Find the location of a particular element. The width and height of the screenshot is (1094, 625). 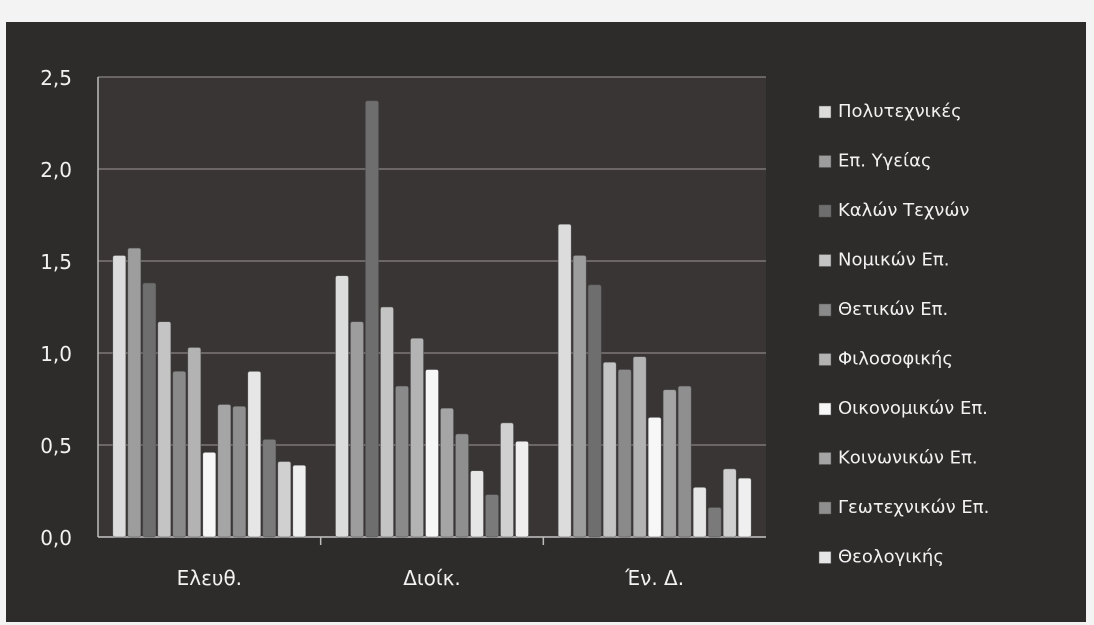

legend-label: Πολυτεχνικές is located at coordinates (900, 111).